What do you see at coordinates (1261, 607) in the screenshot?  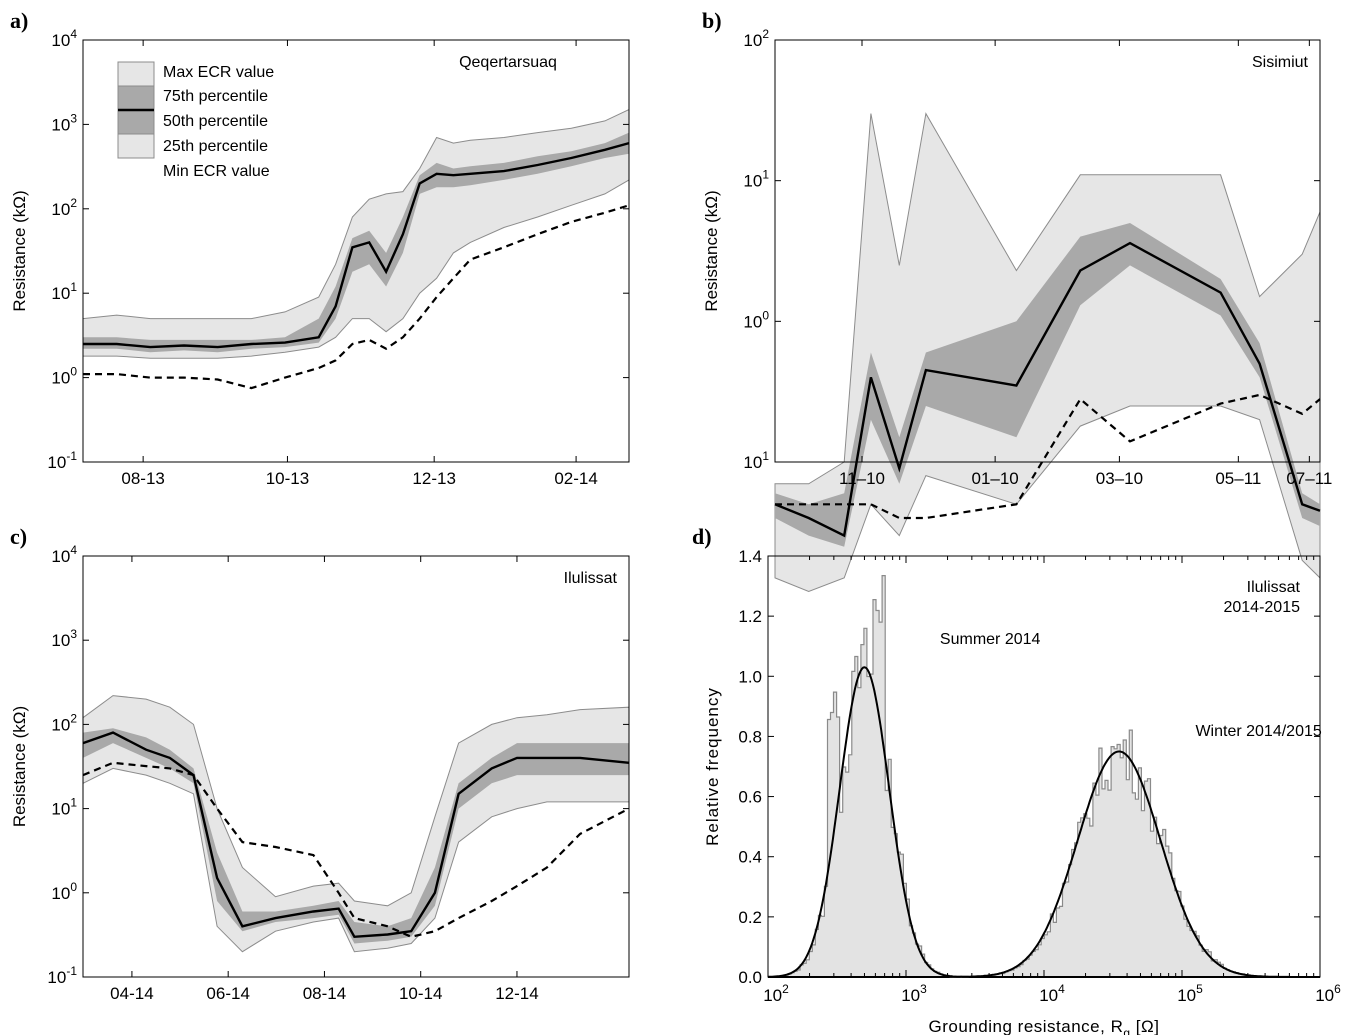 I see `site-label: 2014-2015` at bounding box center [1261, 607].